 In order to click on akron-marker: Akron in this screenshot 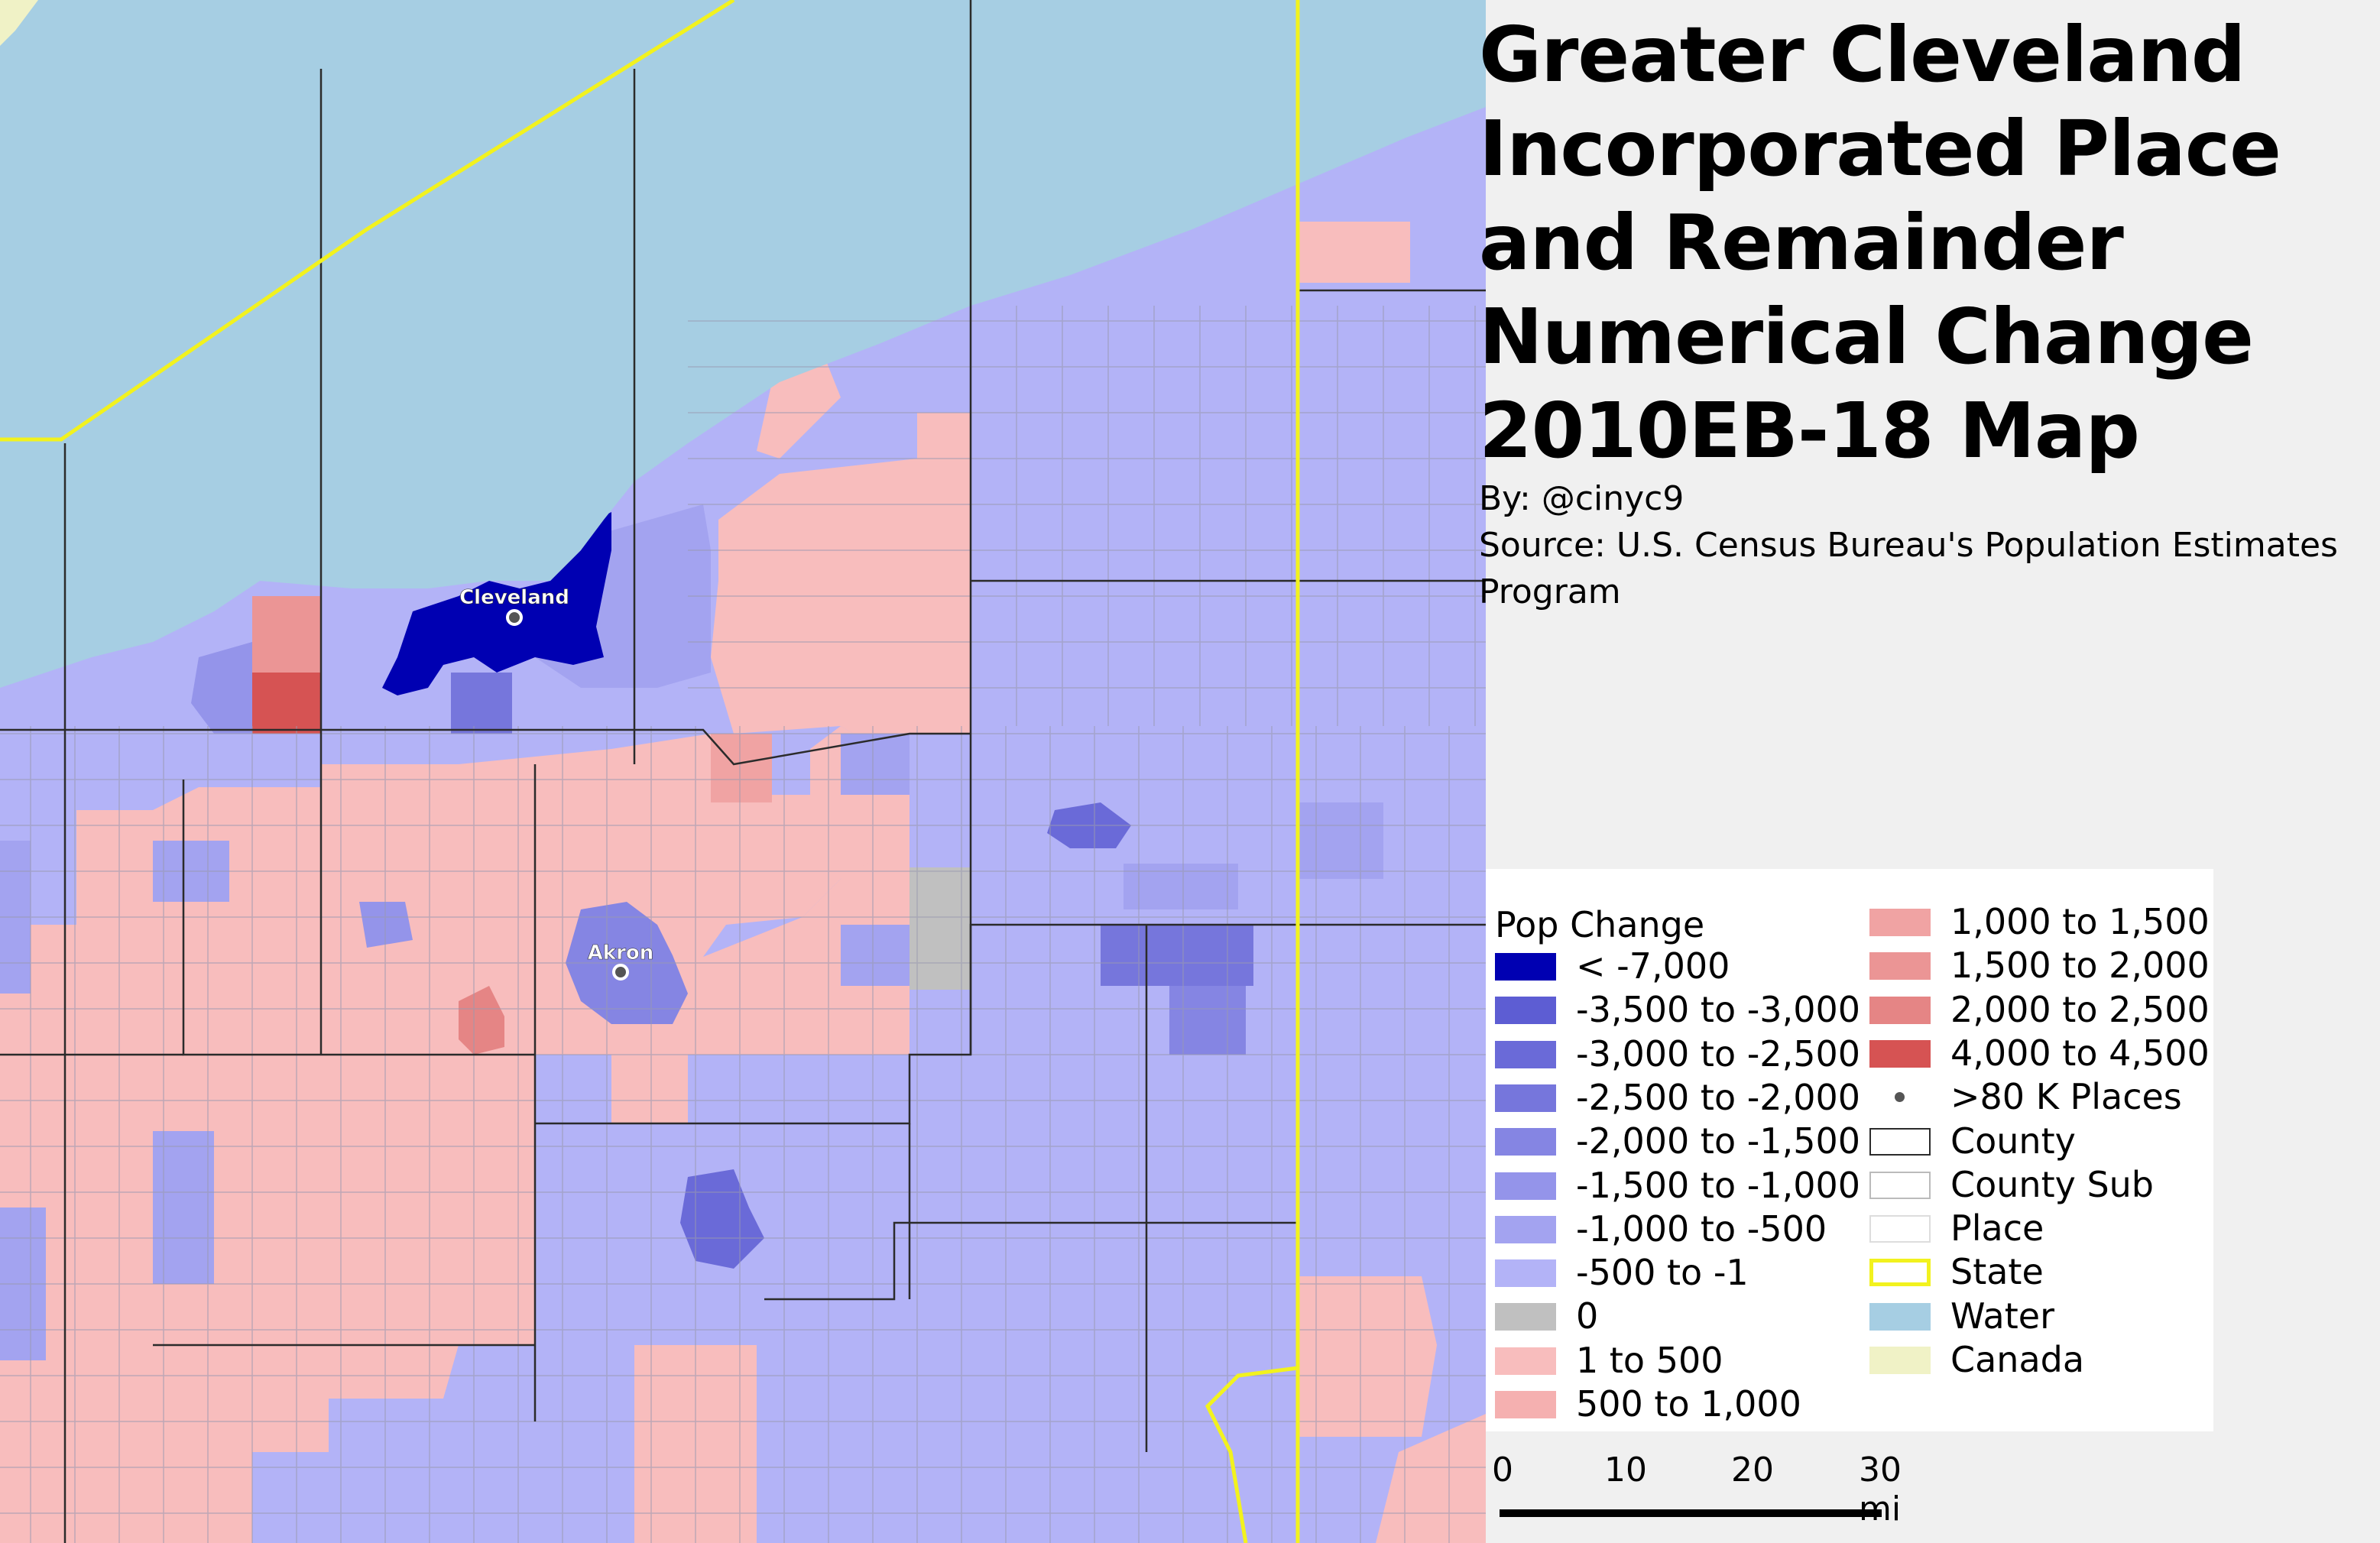, I will do `click(620, 961)`.